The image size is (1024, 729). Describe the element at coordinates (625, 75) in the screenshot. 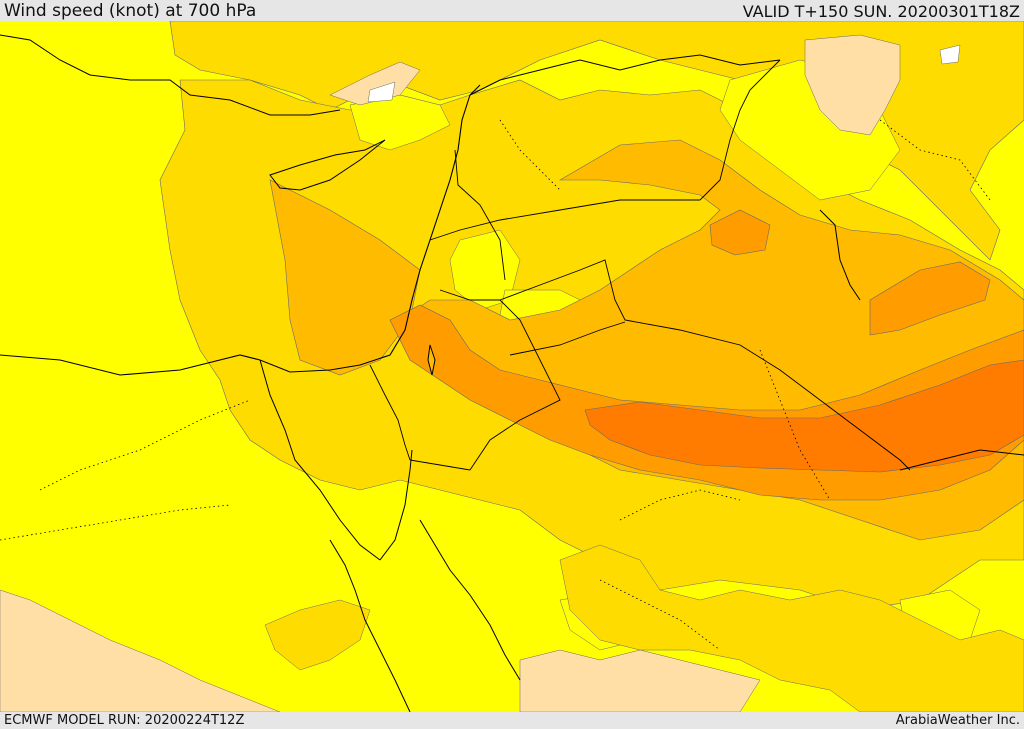

I see `border-north` at that location.